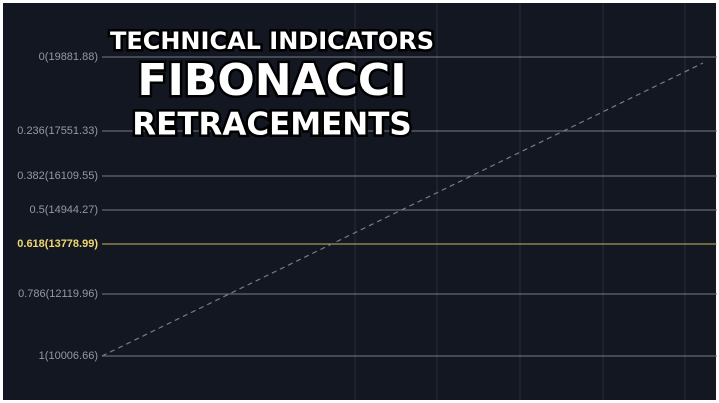 The height and width of the screenshot is (403, 719). Describe the element at coordinates (68, 57) in the screenshot. I see `level-label: 0(19881.88)` at that location.